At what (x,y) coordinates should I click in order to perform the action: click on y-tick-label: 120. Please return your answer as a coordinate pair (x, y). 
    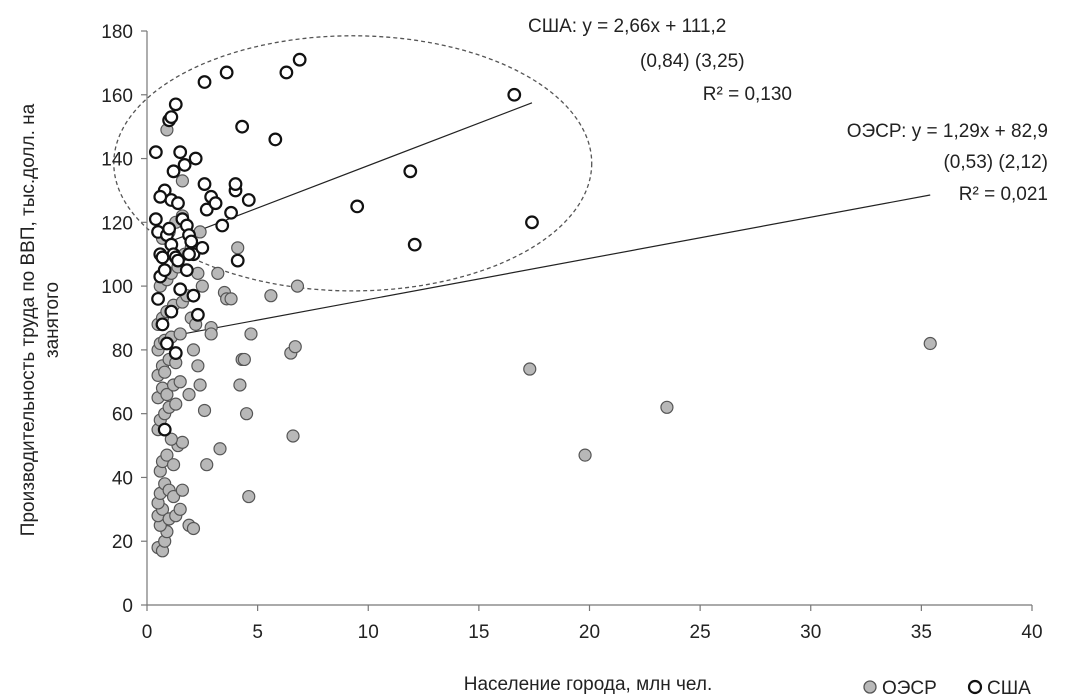
    Looking at the image, I should click on (117, 223).